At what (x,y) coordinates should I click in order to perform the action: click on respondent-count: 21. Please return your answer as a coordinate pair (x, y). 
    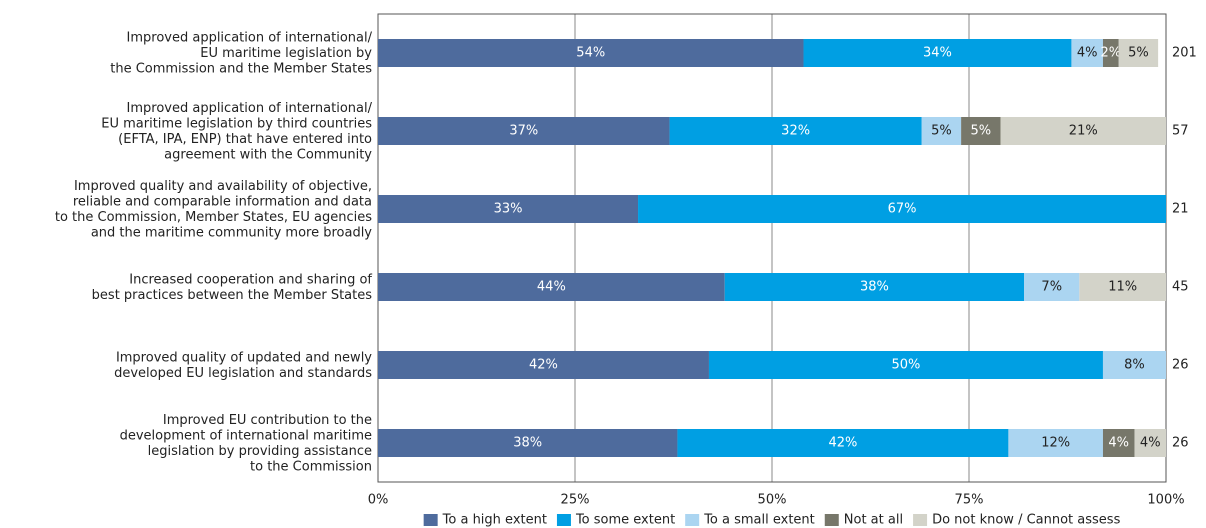
    Looking at the image, I should click on (1180, 209).